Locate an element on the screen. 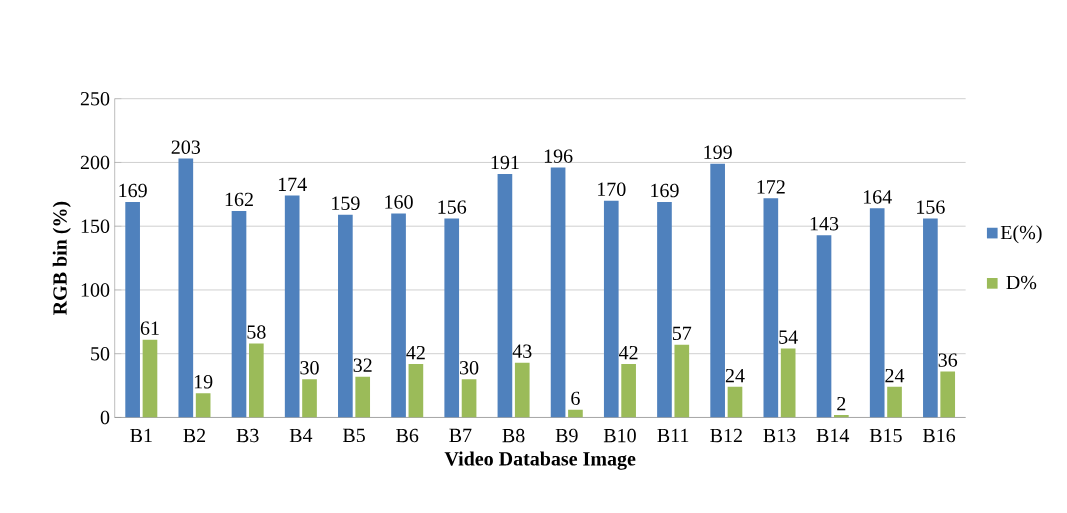 This screenshot has width=1067, height=513. y-tick-label: 50 is located at coordinates (100, 353).